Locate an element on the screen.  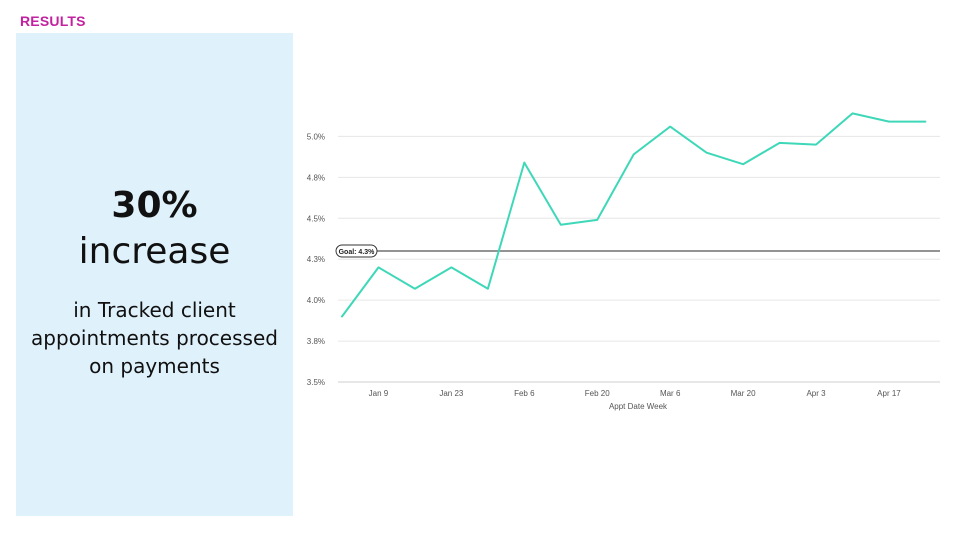
description-line: in Tracked client is located at coordinates (154, 310).